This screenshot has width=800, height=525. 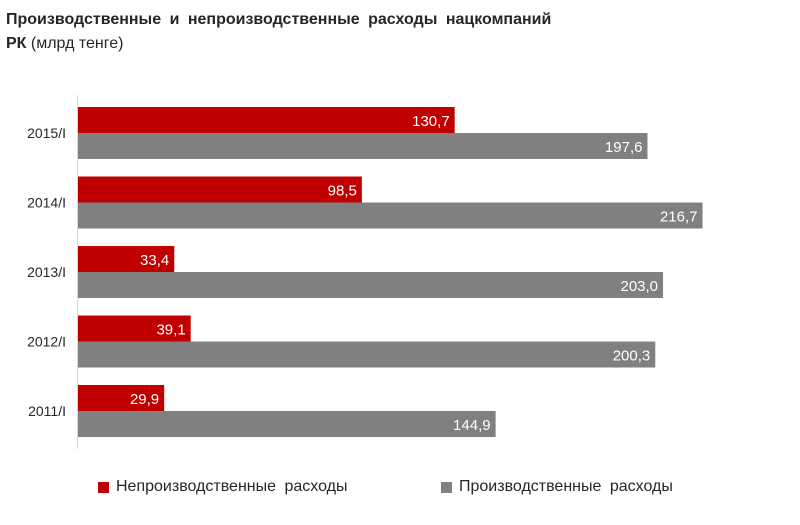 I want to click on chart-title-line2: РК (млрд тенге), so click(x=396, y=44).